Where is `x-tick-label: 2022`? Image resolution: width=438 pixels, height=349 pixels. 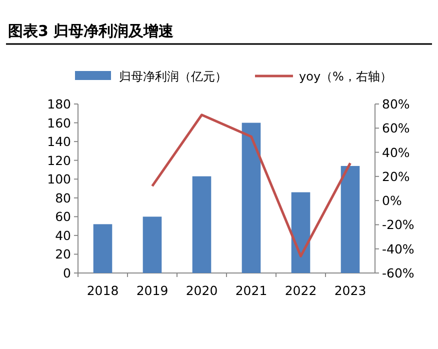 x-tick-label: 2022 is located at coordinates (300, 290).